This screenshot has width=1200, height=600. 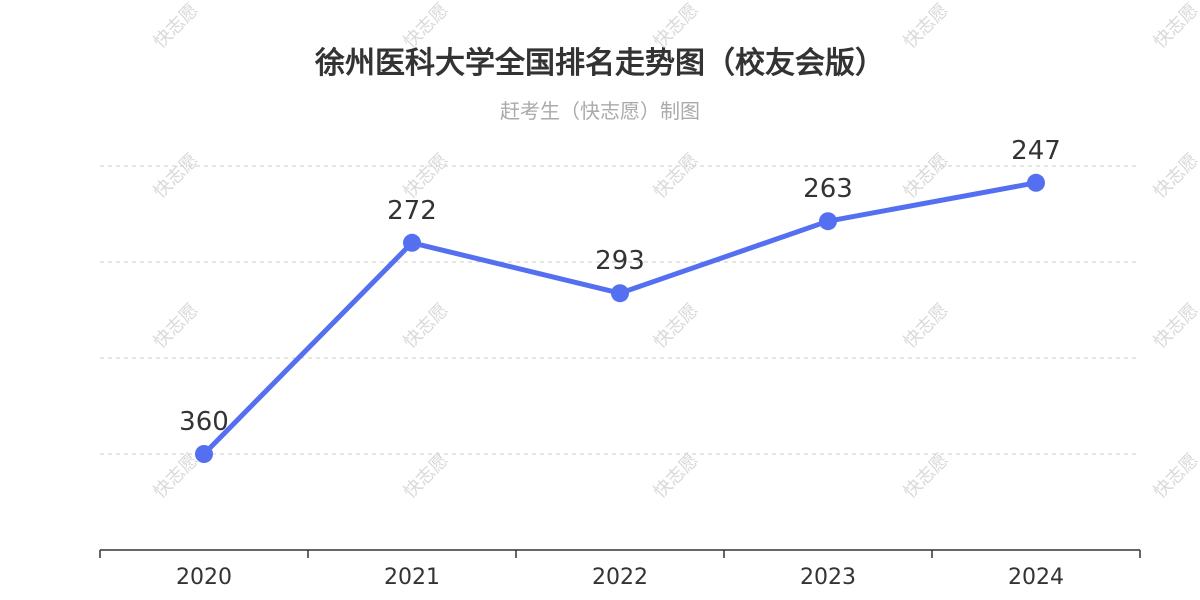 What do you see at coordinates (1036, 151) in the screenshot?
I see `data-label: 247` at bounding box center [1036, 151].